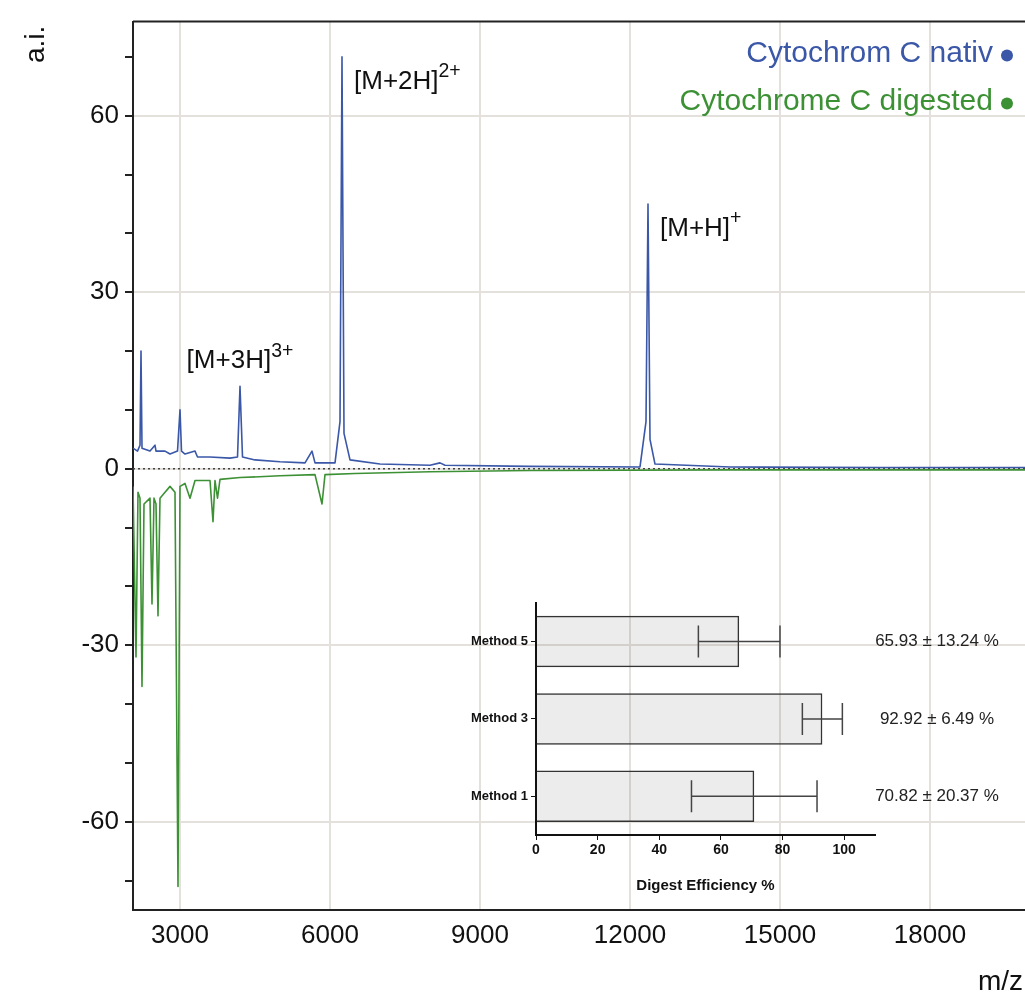 The width and height of the screenshot is (1025, 1004). What do you see at coordinates (937, 718) in the screenshot?
I see `data-label: 92.92 ± 6.49 %` at bounding box center [937, 718].